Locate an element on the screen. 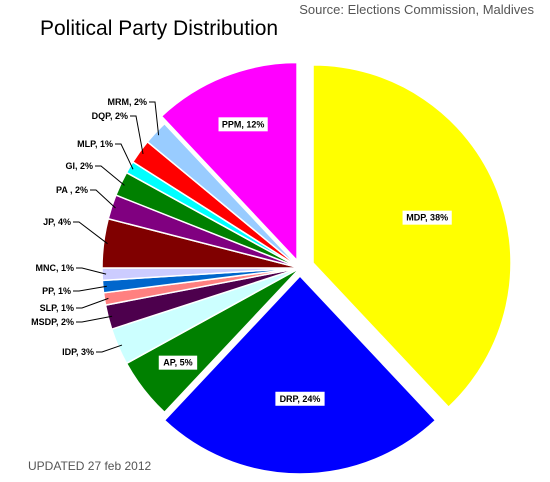 This screenshot has height=482, width=550. leader-line-mlp is located at coordinates (124, 156).